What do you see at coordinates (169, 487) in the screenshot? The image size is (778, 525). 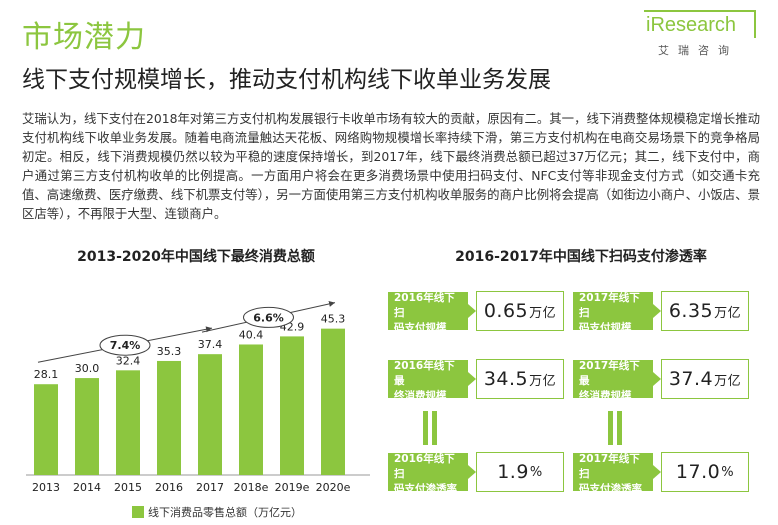 I see `x-tick-label: 2016` at bounding box center [169, 487].